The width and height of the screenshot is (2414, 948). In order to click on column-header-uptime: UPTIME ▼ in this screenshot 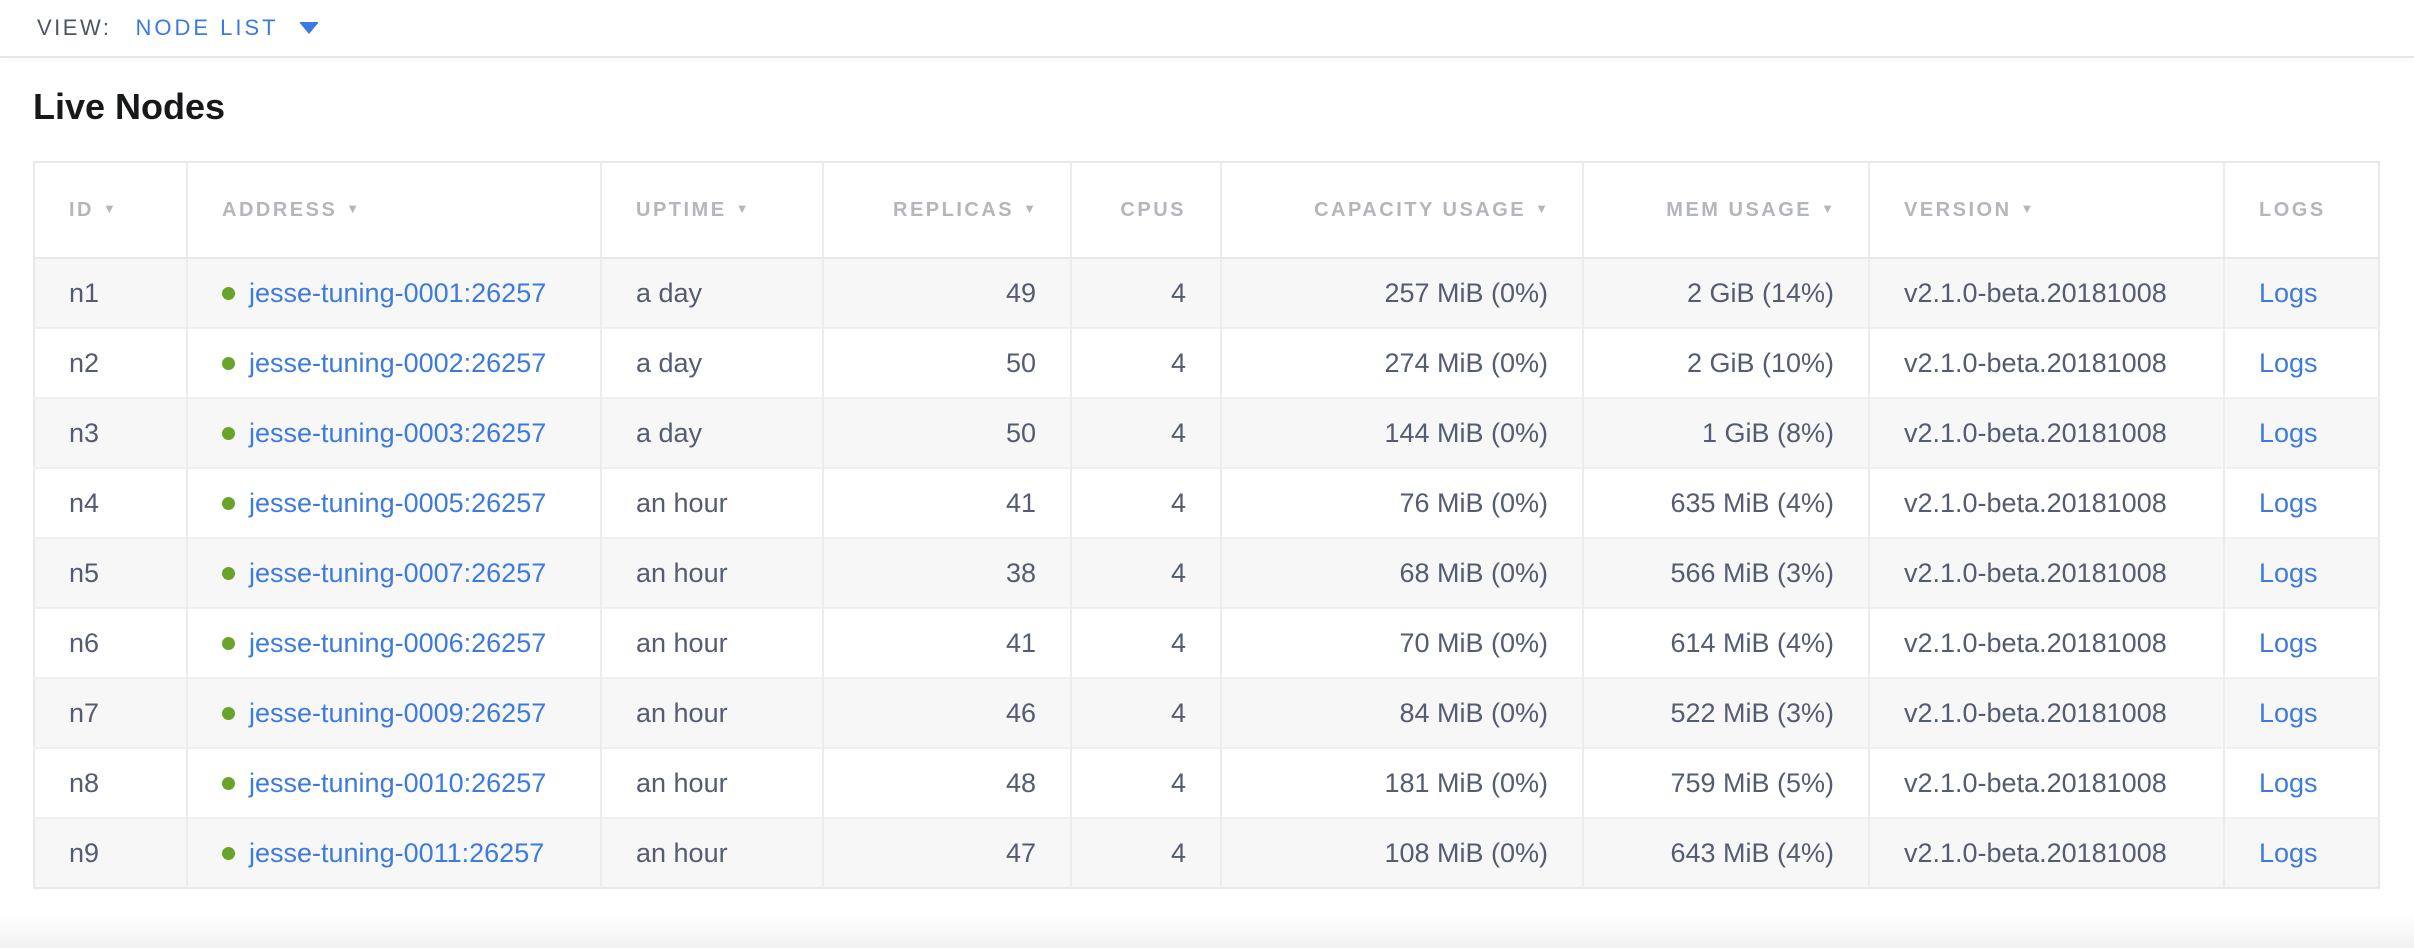, I will do `click(711, 210)`.